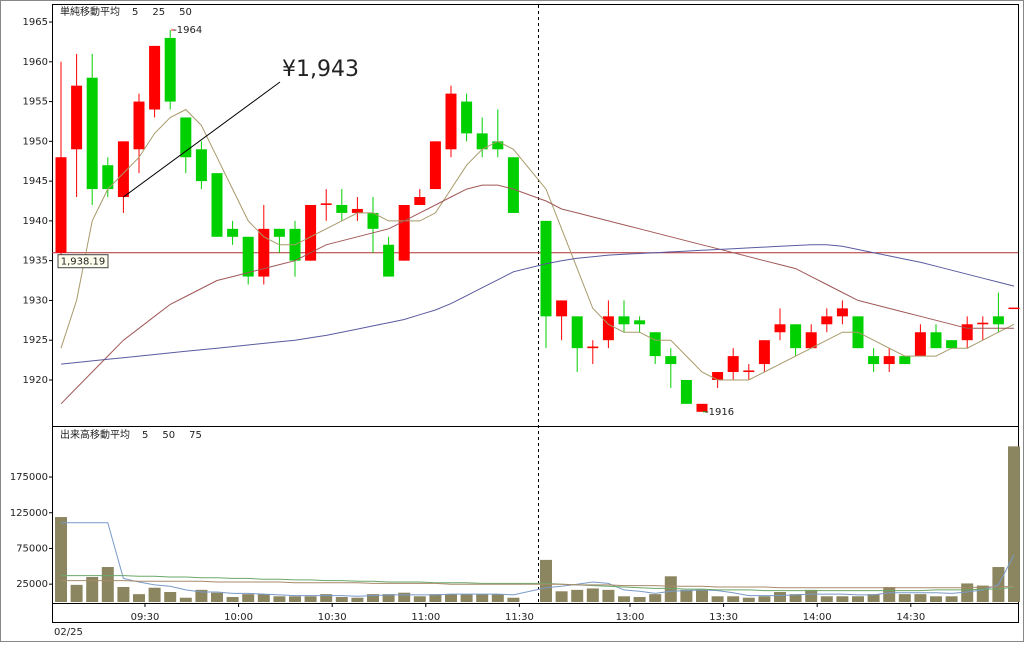 The image size is (1024, 646). I want to click on reference-label-box, so click(83, 261).